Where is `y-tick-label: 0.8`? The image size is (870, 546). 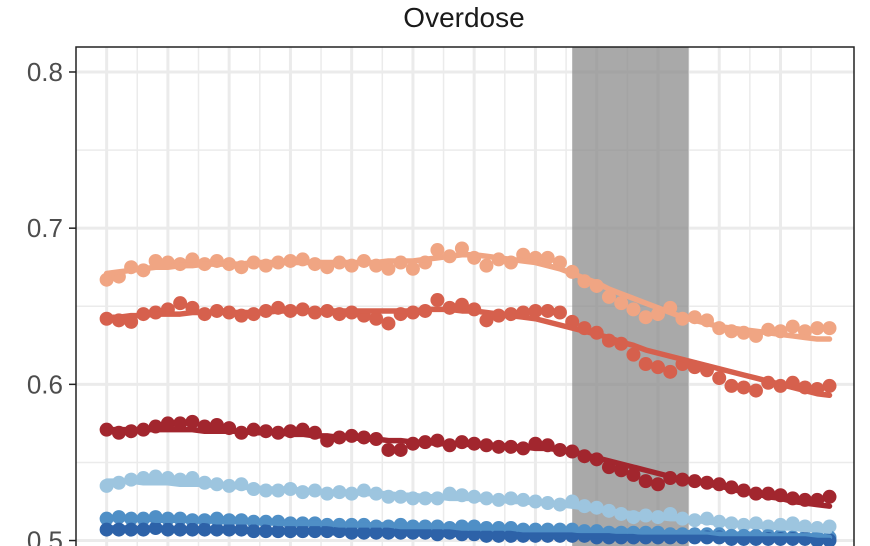 y-tick-label: 0.8 is located at coordinates (45, 72).